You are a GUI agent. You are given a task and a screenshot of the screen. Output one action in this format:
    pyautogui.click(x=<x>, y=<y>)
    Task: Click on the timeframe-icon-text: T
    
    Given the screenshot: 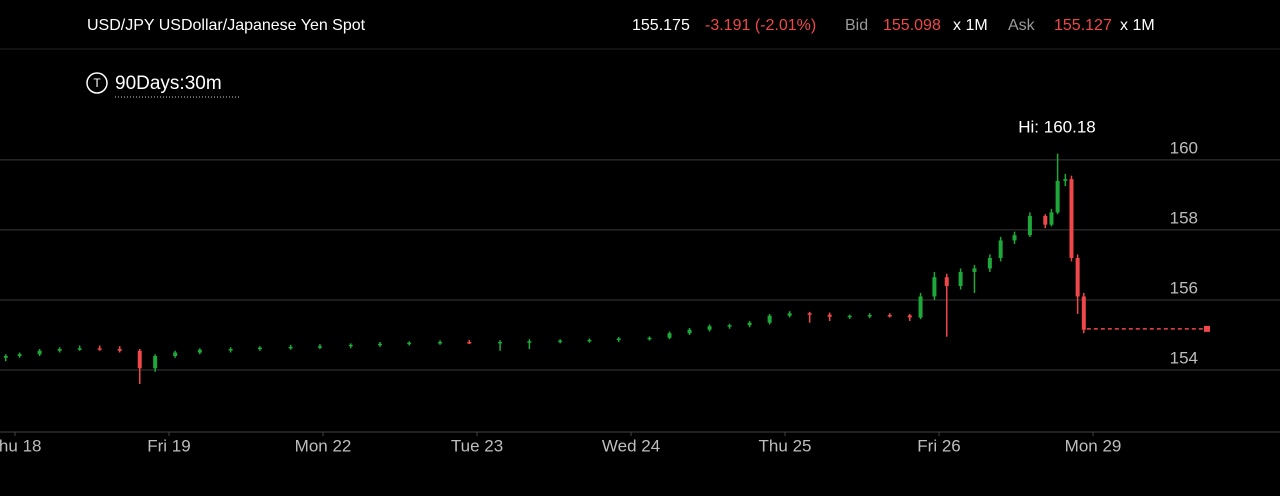 What is the action you would take?
    pyautogui.click(x=97, y=83)
    